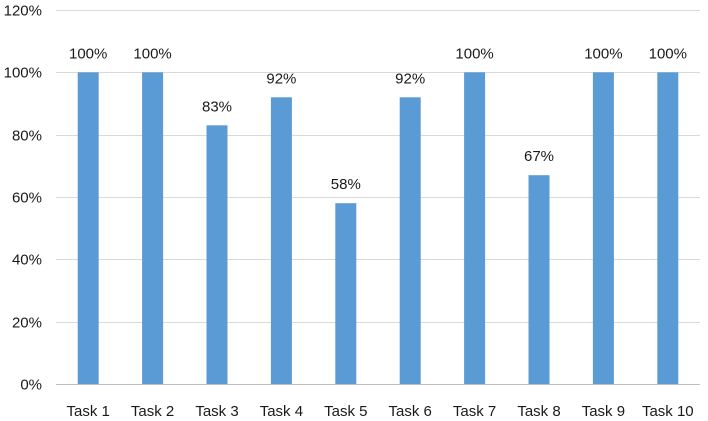  I want to click on y-tick-label: 80%, so click(27, 136).